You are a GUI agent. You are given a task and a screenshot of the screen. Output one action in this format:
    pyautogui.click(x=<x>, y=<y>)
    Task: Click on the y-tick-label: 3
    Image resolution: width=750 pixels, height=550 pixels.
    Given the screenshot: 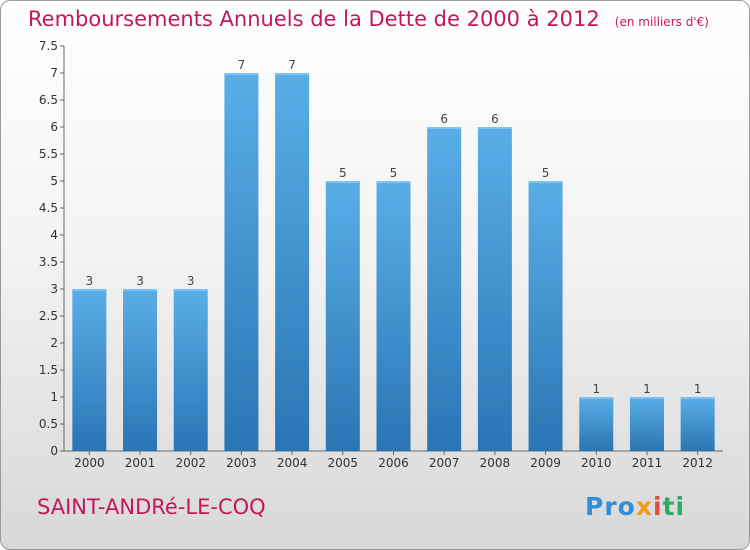 What is the action you would take?
    pyautogui.click(x=54, y=289)
    